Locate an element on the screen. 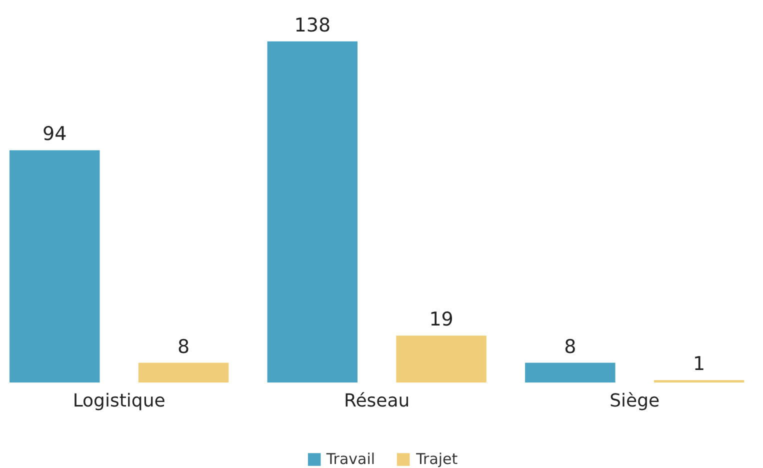  legend-label: Travail is located at coordinates (351, 459).